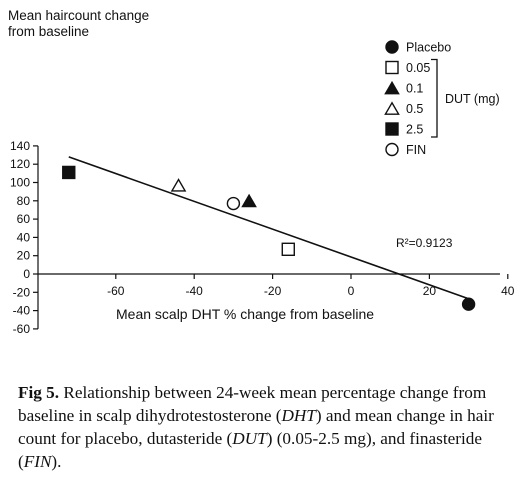 The width and height of the screenshot is (530, 490). I want to click on y-tick-label: 0, so click(26, 274).